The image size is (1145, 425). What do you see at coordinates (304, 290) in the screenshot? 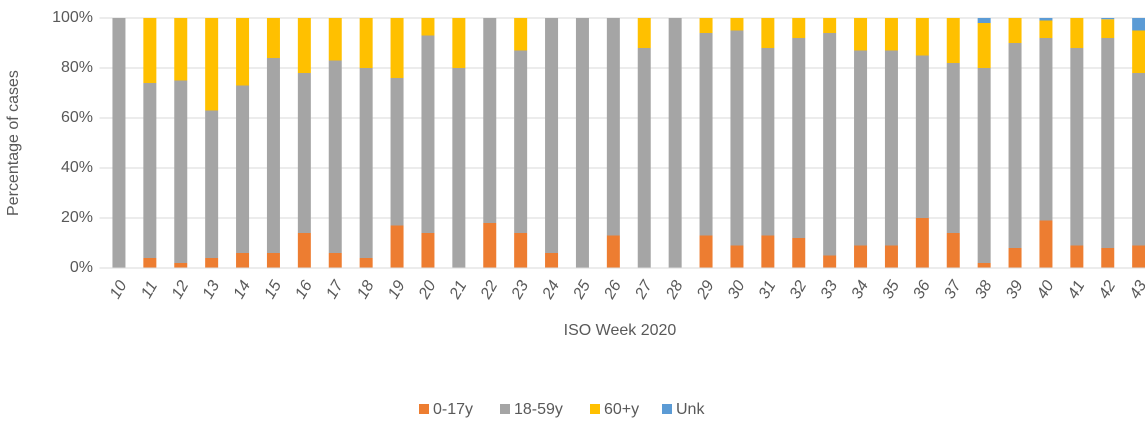
I see `x-tick-label: 16` at bounding box center [304, 290].